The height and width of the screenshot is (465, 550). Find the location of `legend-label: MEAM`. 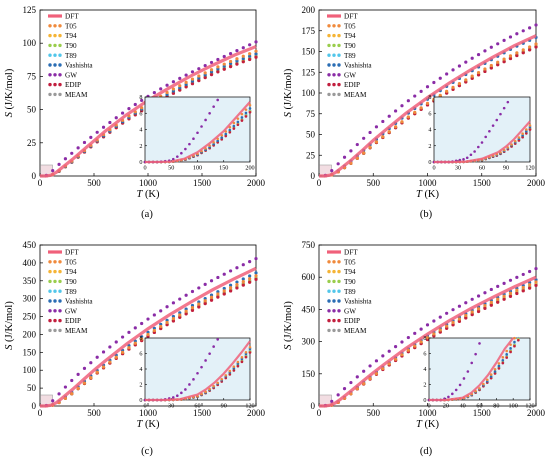

legend-label: MEAM is located at coordinates (355, 331).